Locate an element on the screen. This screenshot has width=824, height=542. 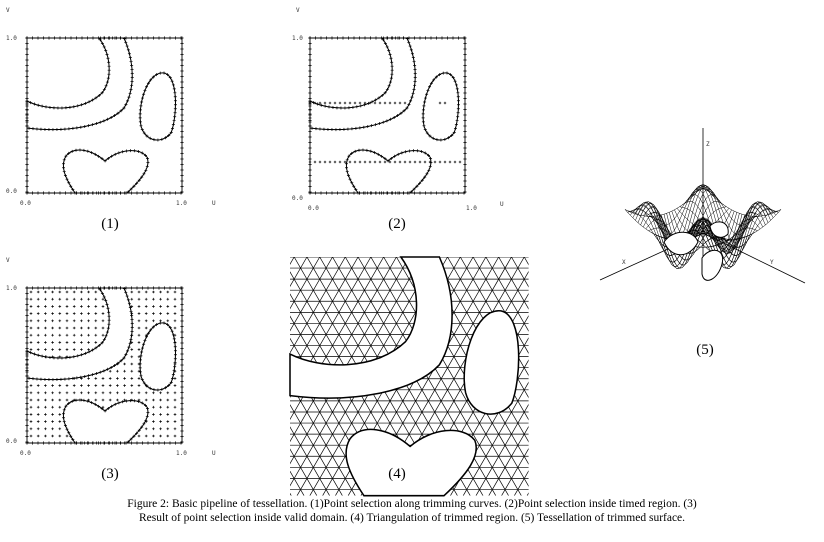
panel-5-plot: Z X Y is located at coordinates (702, 206).